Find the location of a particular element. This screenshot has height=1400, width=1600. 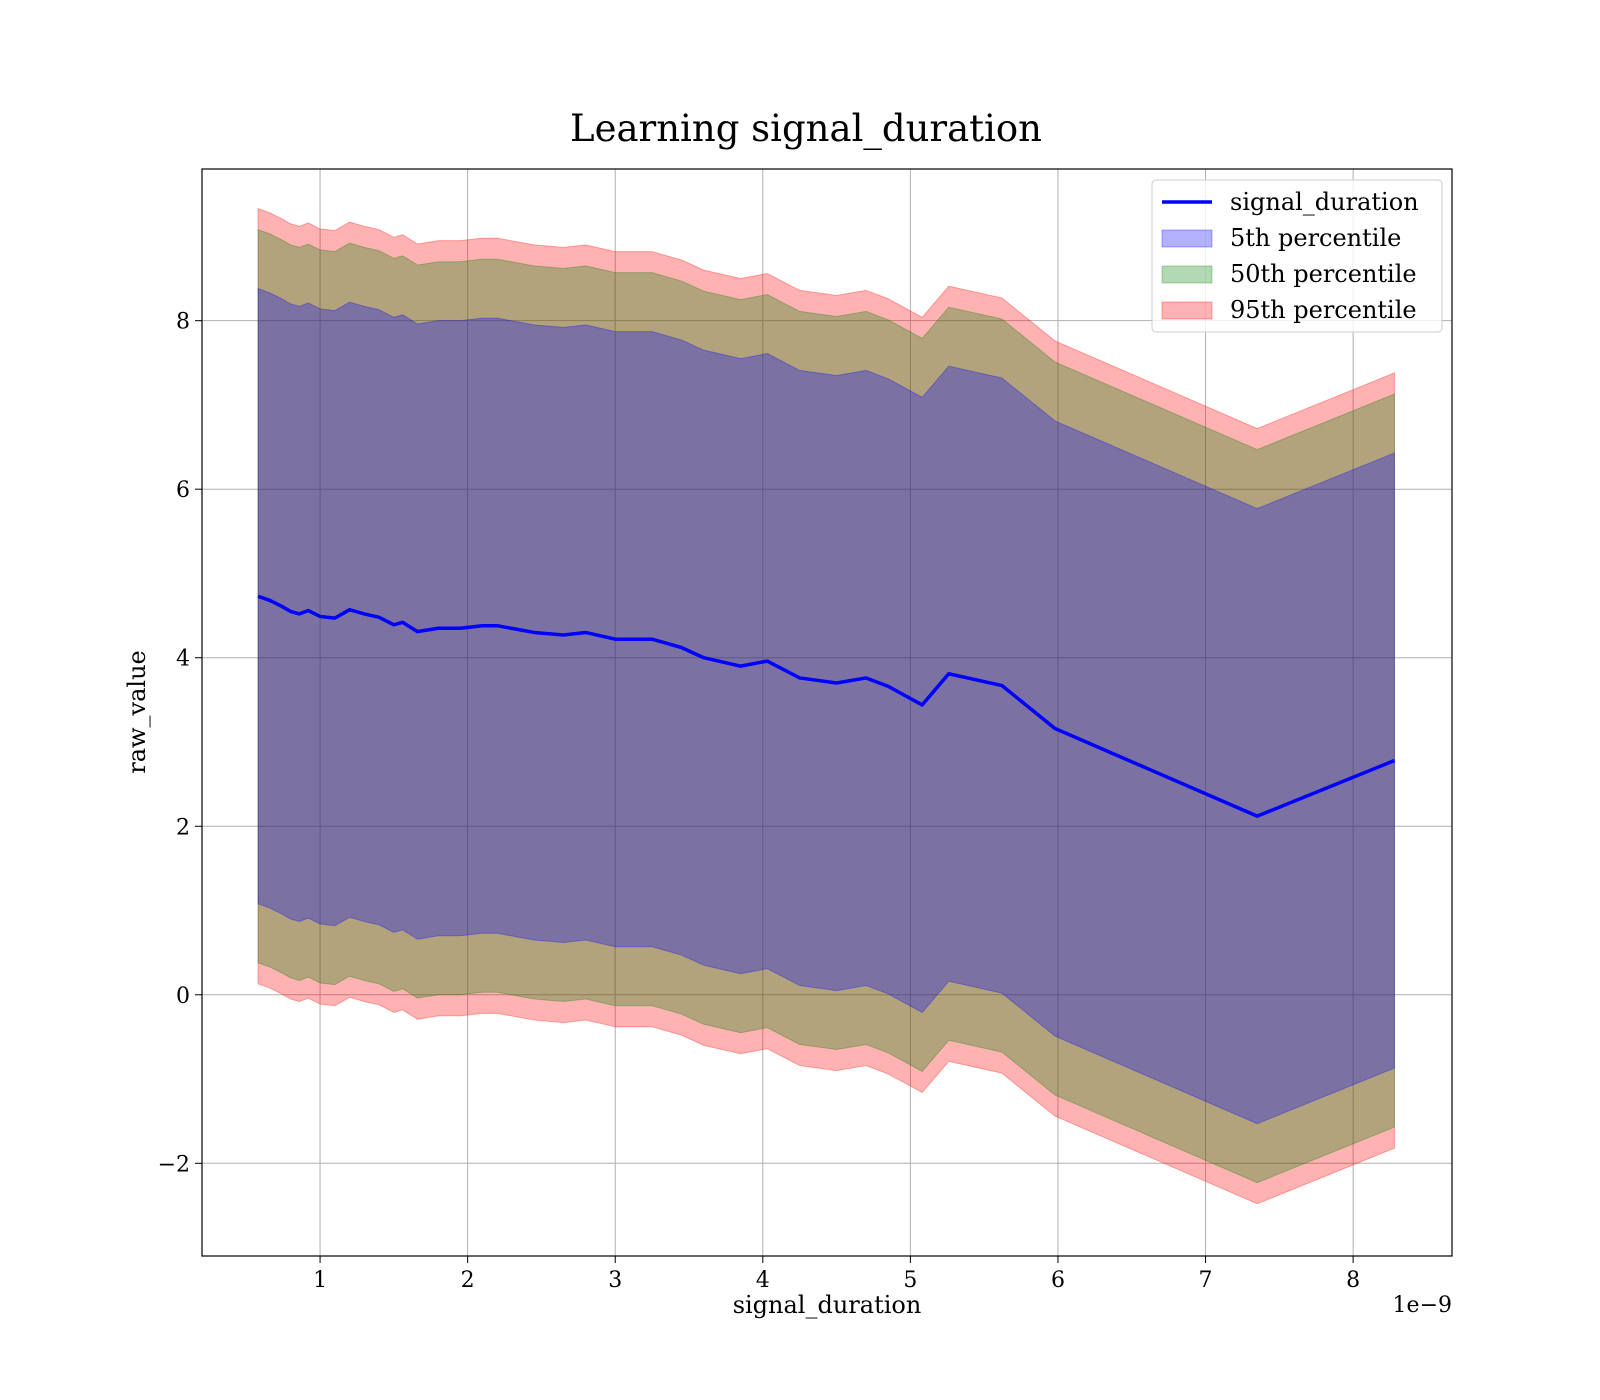

x-axis-label: signal_duration is located at coordinates (827, 1305).